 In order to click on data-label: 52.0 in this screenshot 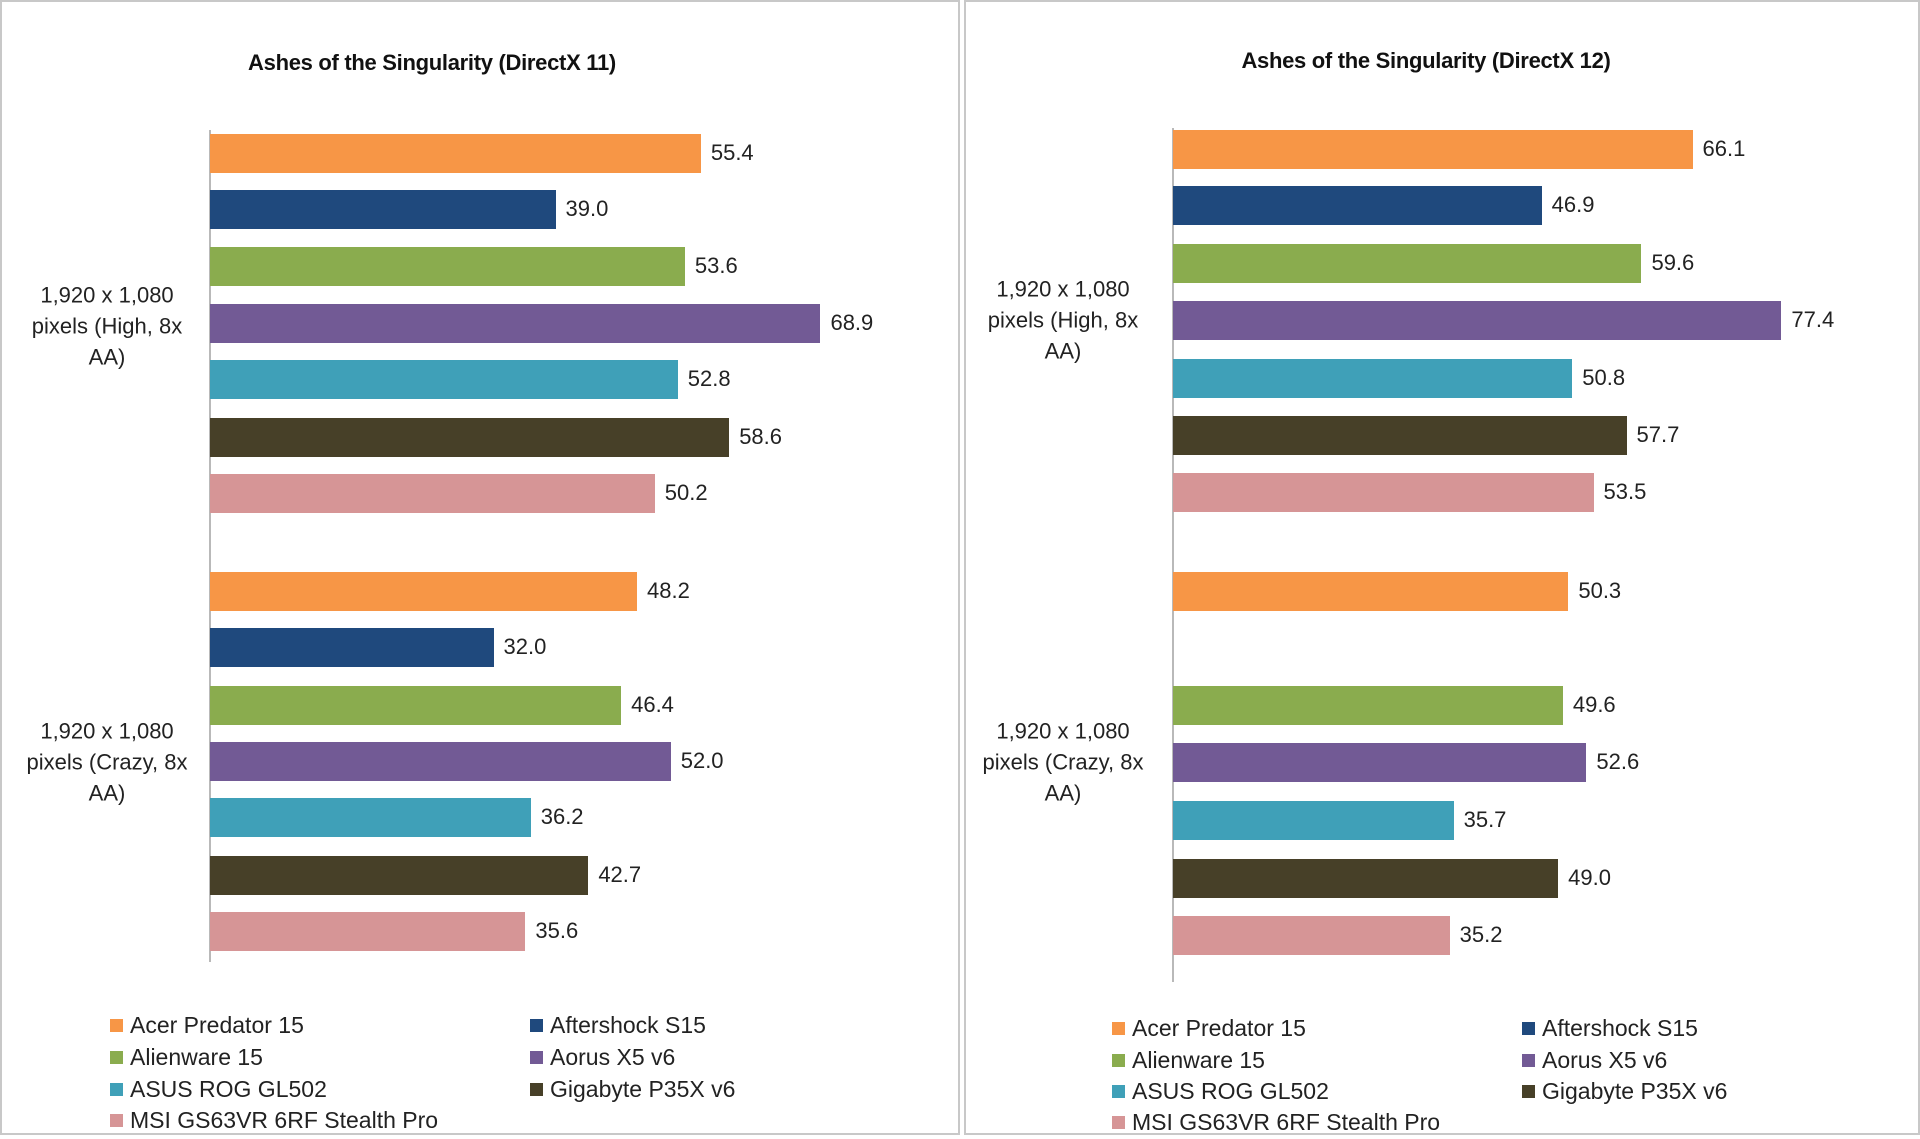, I will do `click(702, 760)`.